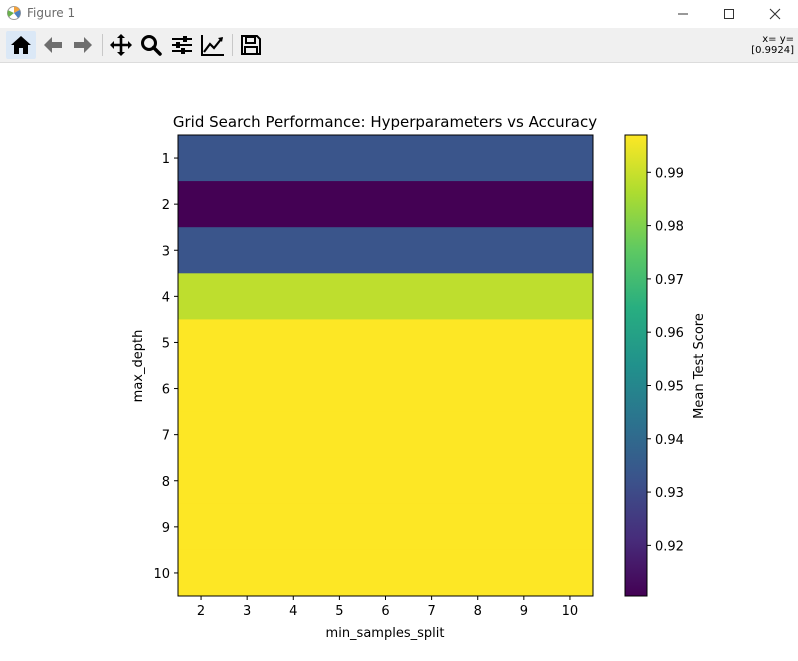 The height and width of the screenshot is (661, 798). Describe the element at coordinates (201, 611) in the screenshot. I see `x-tick-label: 2` at that location.